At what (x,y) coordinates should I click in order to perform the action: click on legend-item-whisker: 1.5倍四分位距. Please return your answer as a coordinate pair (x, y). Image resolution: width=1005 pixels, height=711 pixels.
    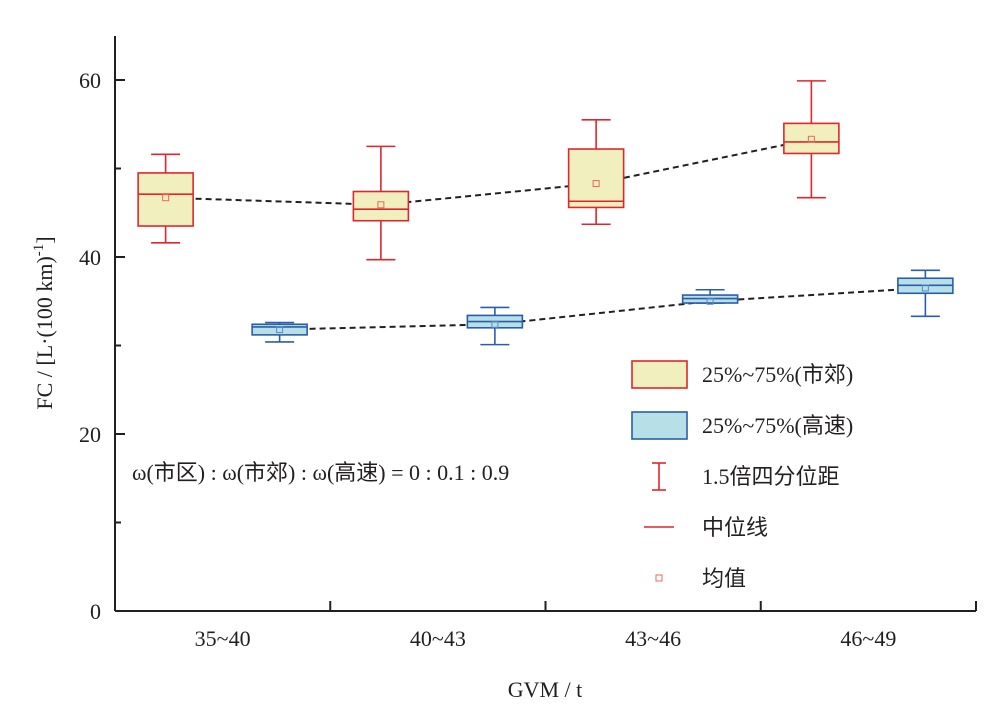
    Looking at the image, I should click on (746, 476).